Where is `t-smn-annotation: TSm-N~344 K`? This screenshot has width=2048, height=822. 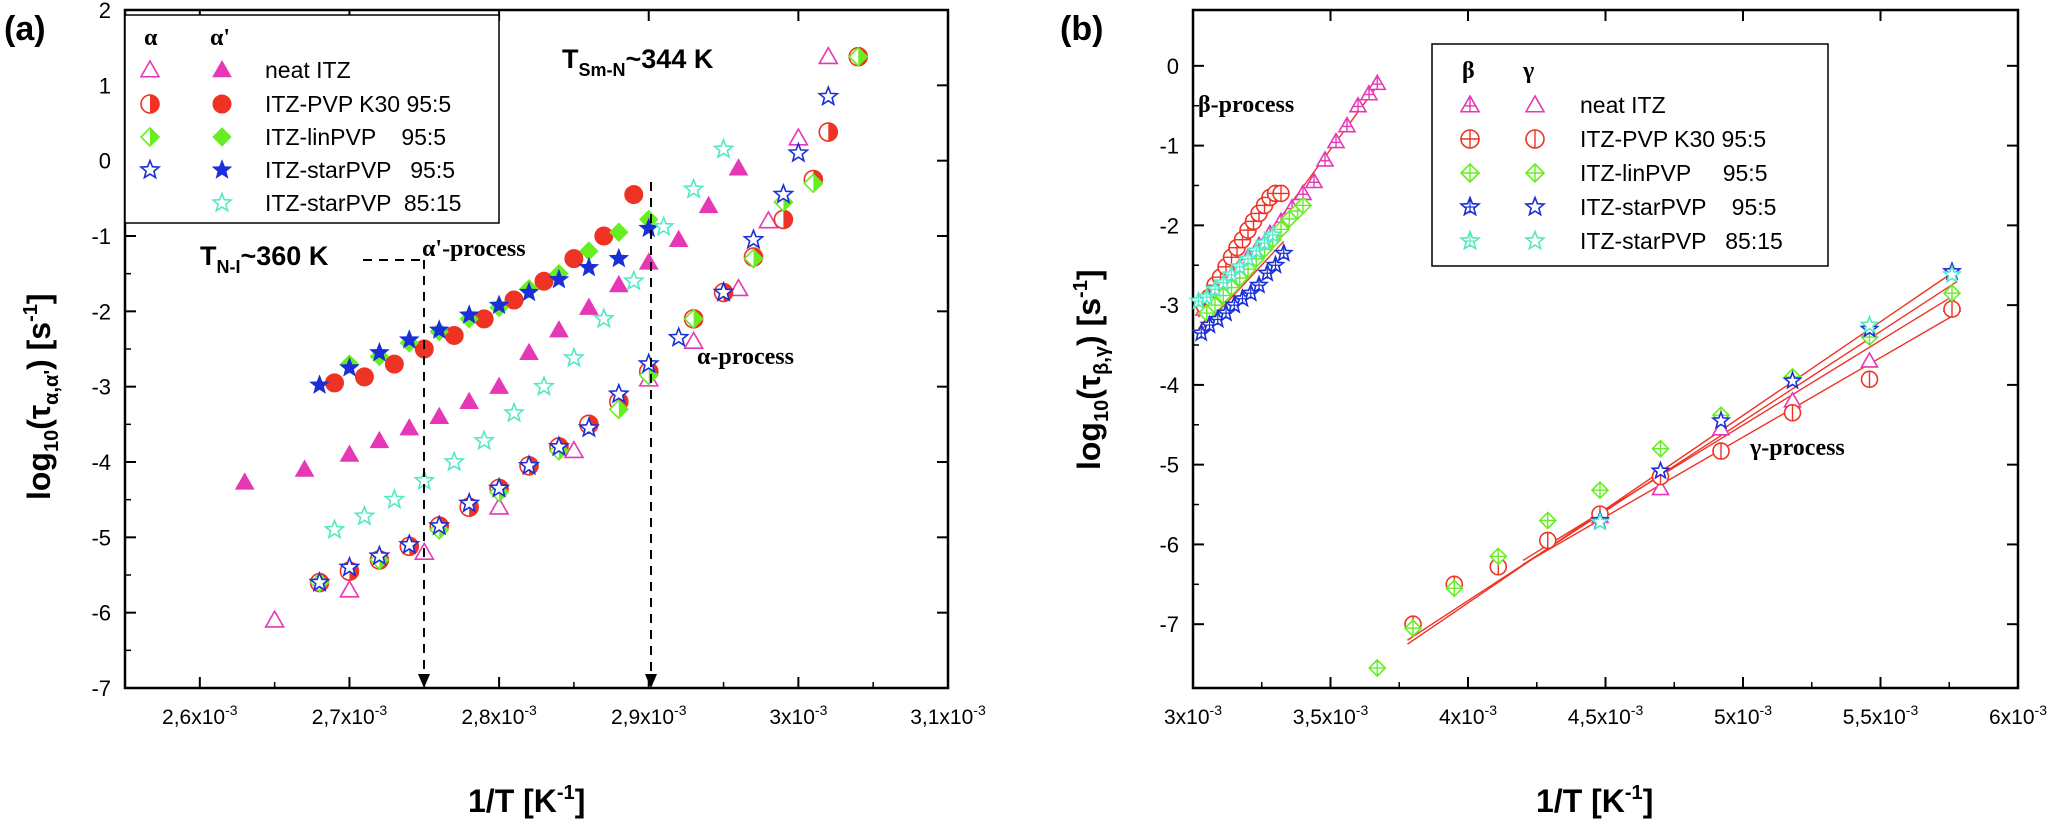
t-smn-annotation: TSm-N~344 K is located at coordinates (638, 62).